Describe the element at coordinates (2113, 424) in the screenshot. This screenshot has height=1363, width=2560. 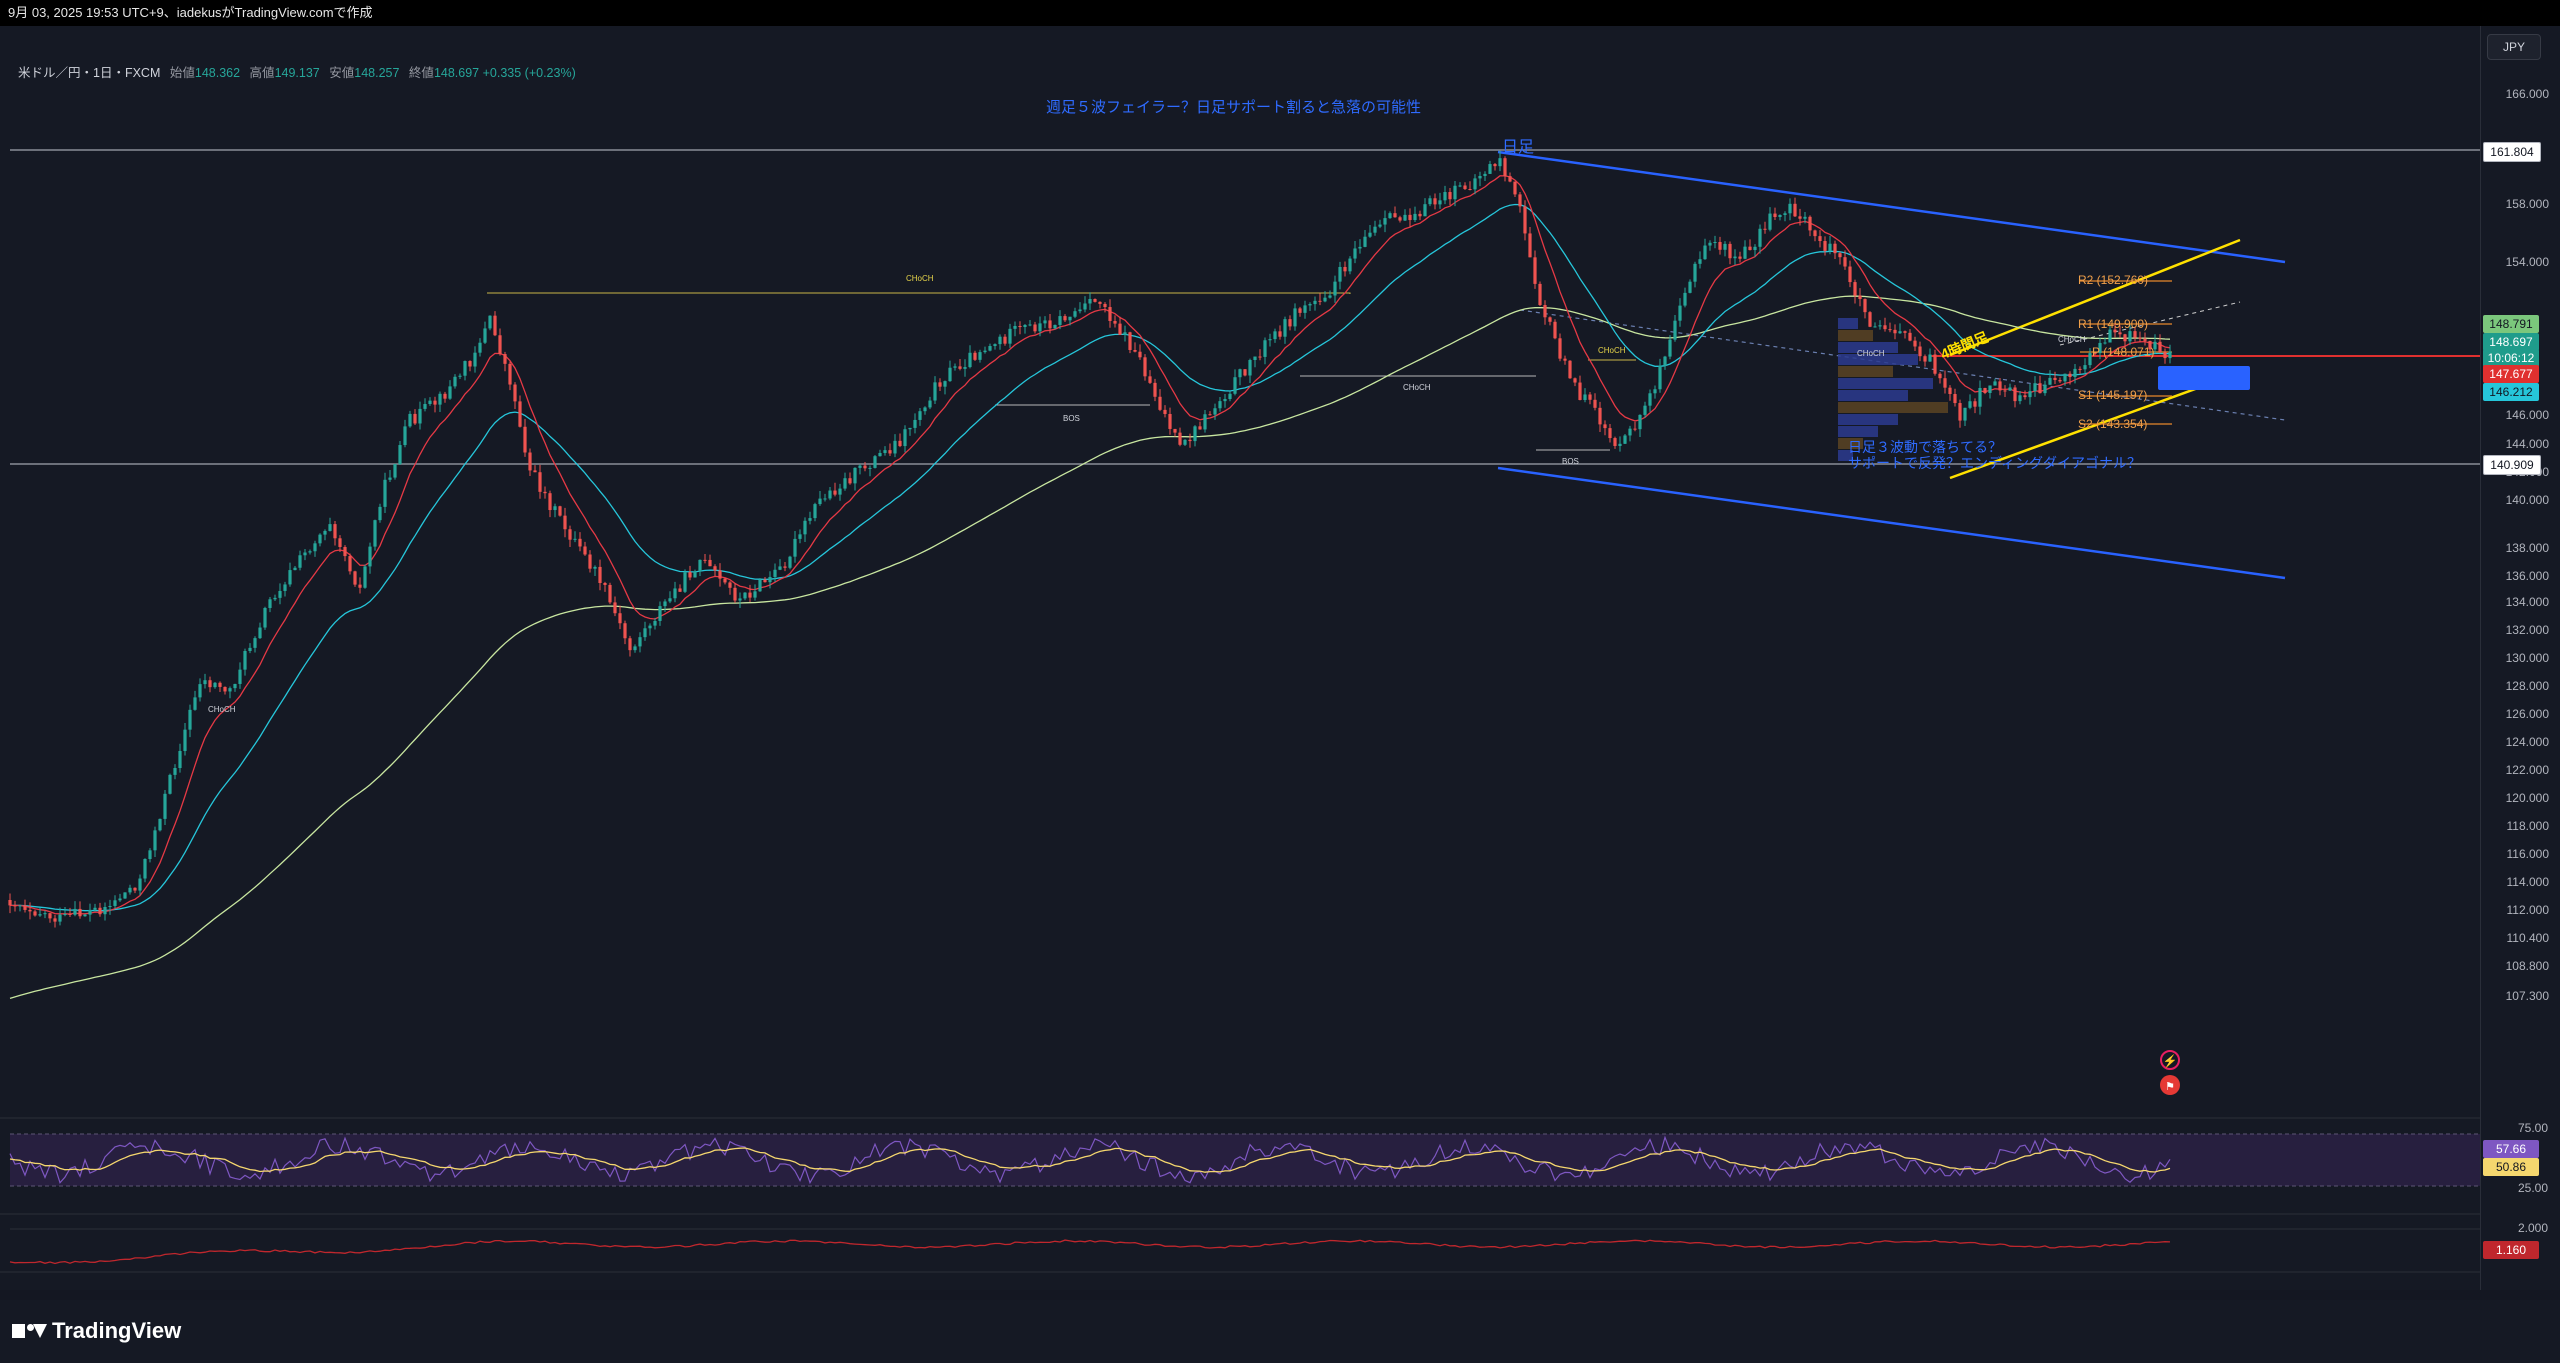
I see `pivot-s2-label: S2 (143.354)` at that location.